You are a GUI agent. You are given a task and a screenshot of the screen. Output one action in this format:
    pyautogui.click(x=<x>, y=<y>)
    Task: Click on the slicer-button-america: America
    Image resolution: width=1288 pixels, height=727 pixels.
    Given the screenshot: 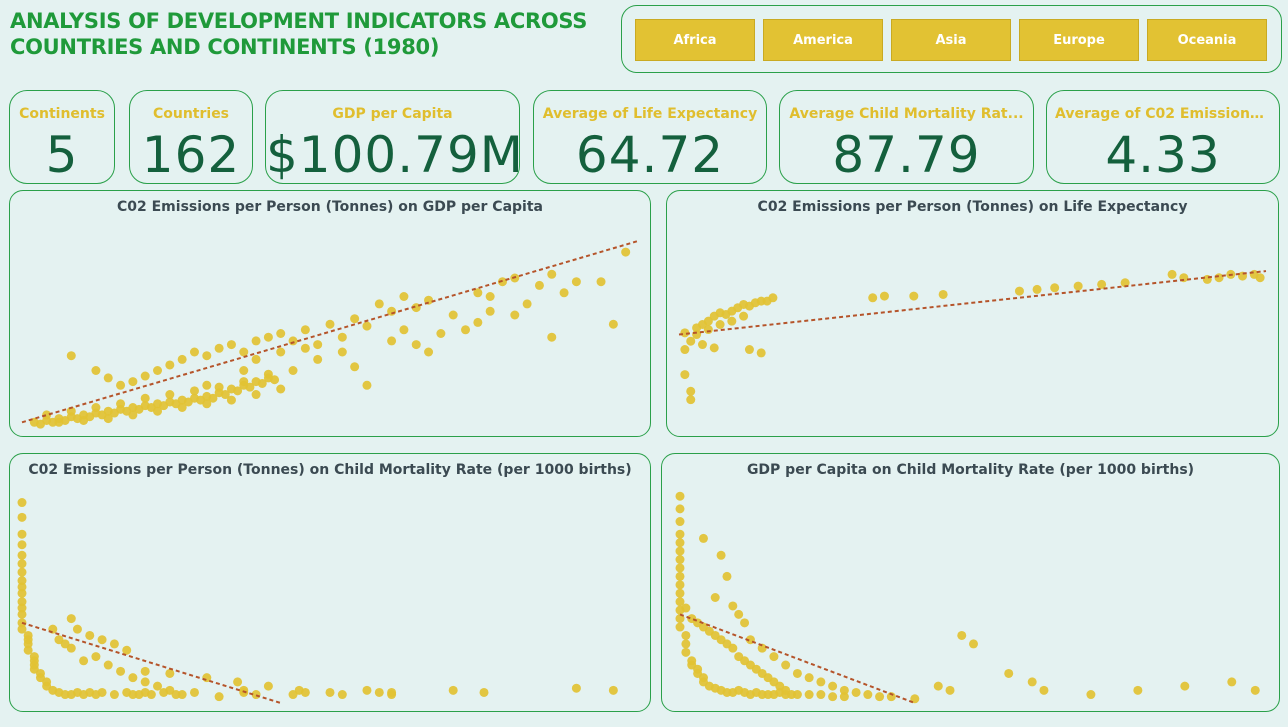 What is the action you would take?
    pyautogui.click(x=823, y=40)
    